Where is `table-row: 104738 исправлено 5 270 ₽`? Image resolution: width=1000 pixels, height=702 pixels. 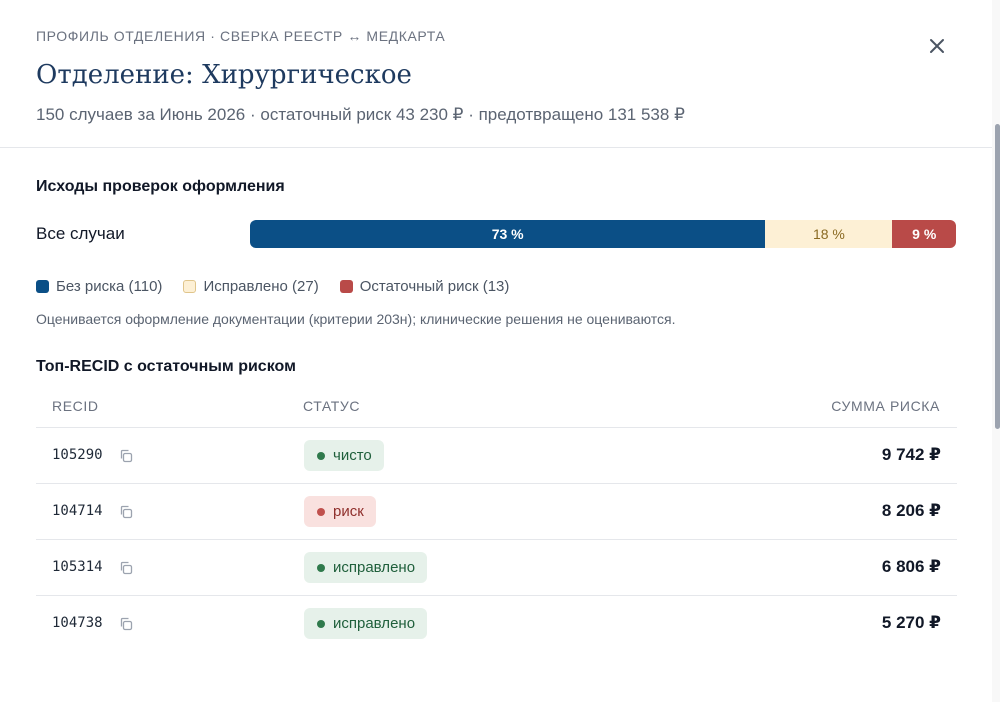 table-row: 104738 исправлено 5 270 ₽ is located at coordinates (496, 624).